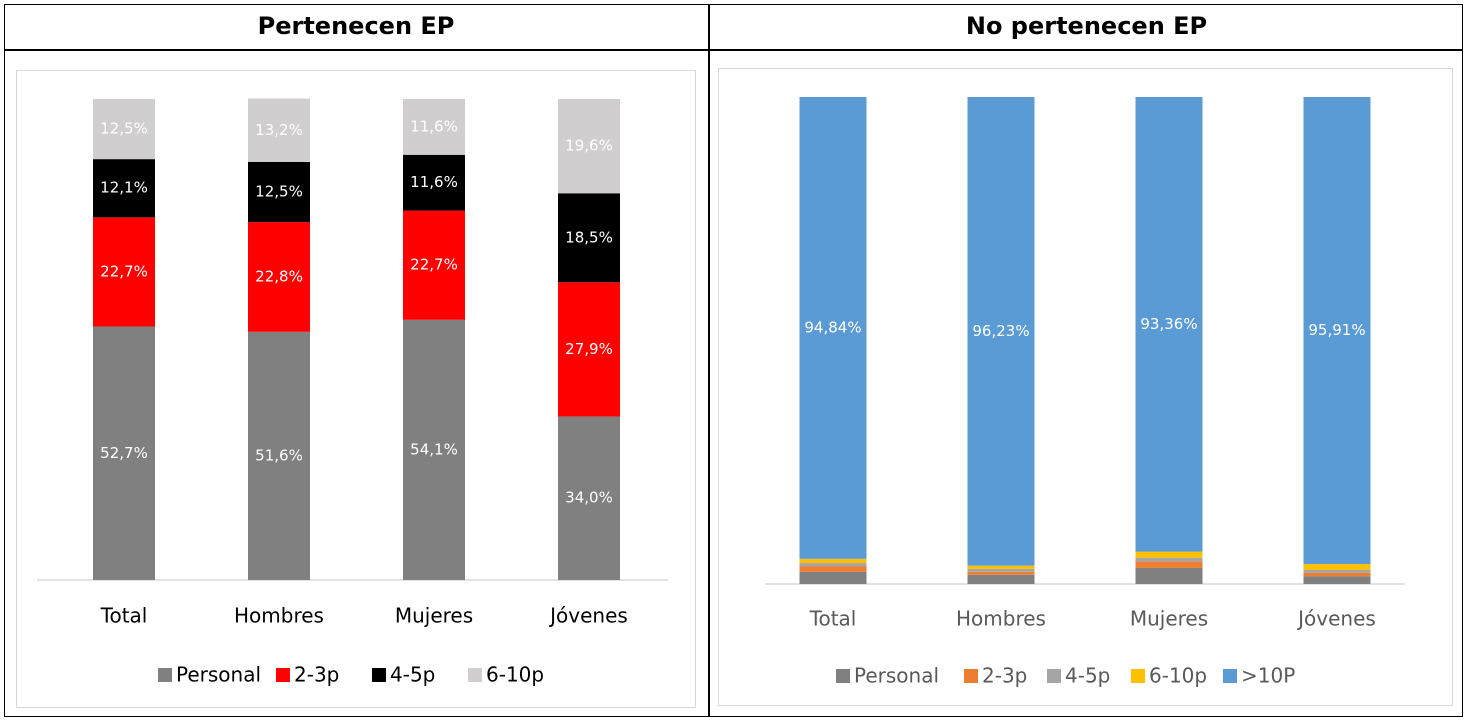 The image size is (1467, 721). Describe the element at coordinates (733, 50) in the screenshot. I see `header-divider` at that location.